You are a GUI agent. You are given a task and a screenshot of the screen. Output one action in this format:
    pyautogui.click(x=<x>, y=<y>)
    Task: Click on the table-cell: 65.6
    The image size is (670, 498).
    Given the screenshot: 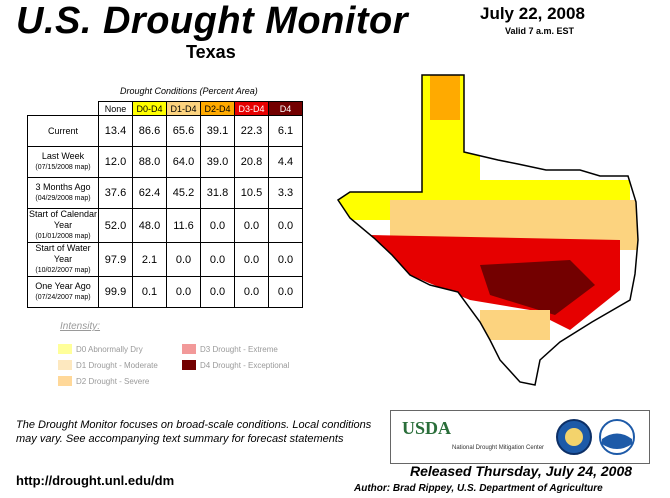 What is the action you would take?
    pyautogui.click(x=183, y=131)
    